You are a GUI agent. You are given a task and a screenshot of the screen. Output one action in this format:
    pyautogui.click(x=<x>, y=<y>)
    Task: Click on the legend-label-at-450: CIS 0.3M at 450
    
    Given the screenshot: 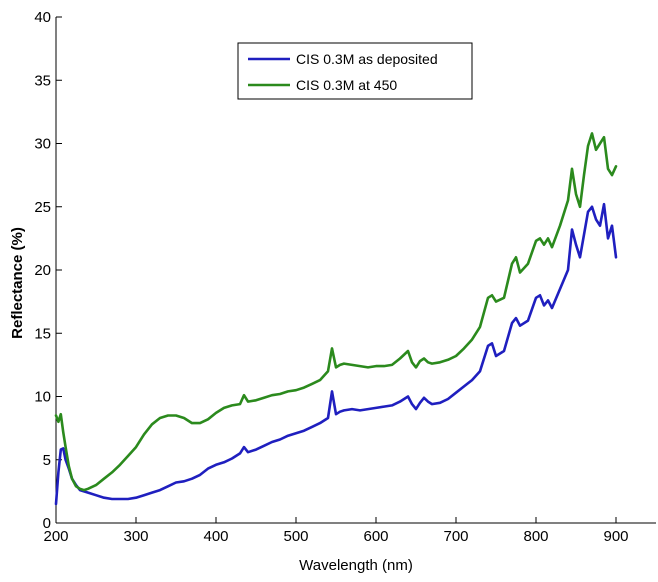 What is the action you would take?
    pyautogui.click(x=346, y=85)
    